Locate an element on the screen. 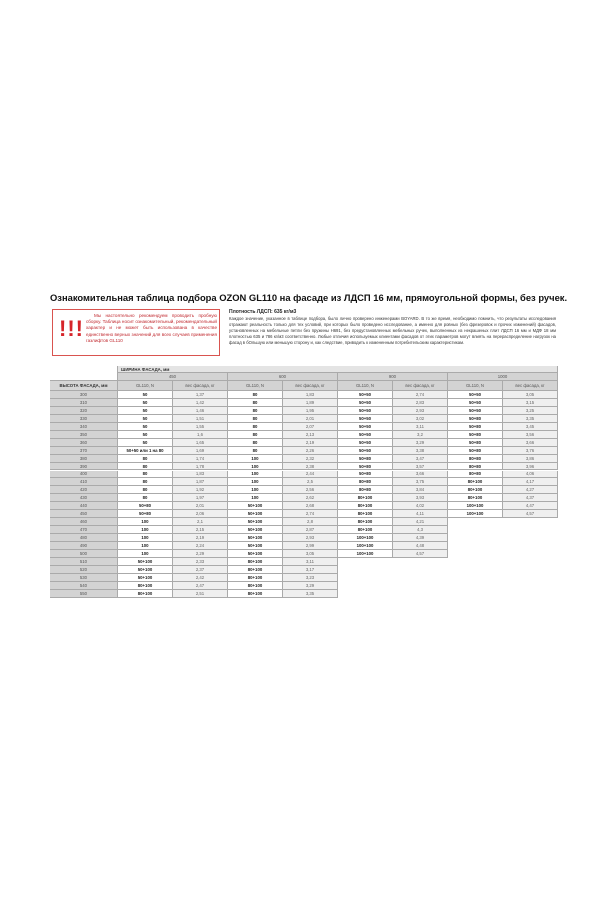 This screenshot has width=600, height=900. facade-weight-cell: 2,07 is located at coordinates (310, 426).